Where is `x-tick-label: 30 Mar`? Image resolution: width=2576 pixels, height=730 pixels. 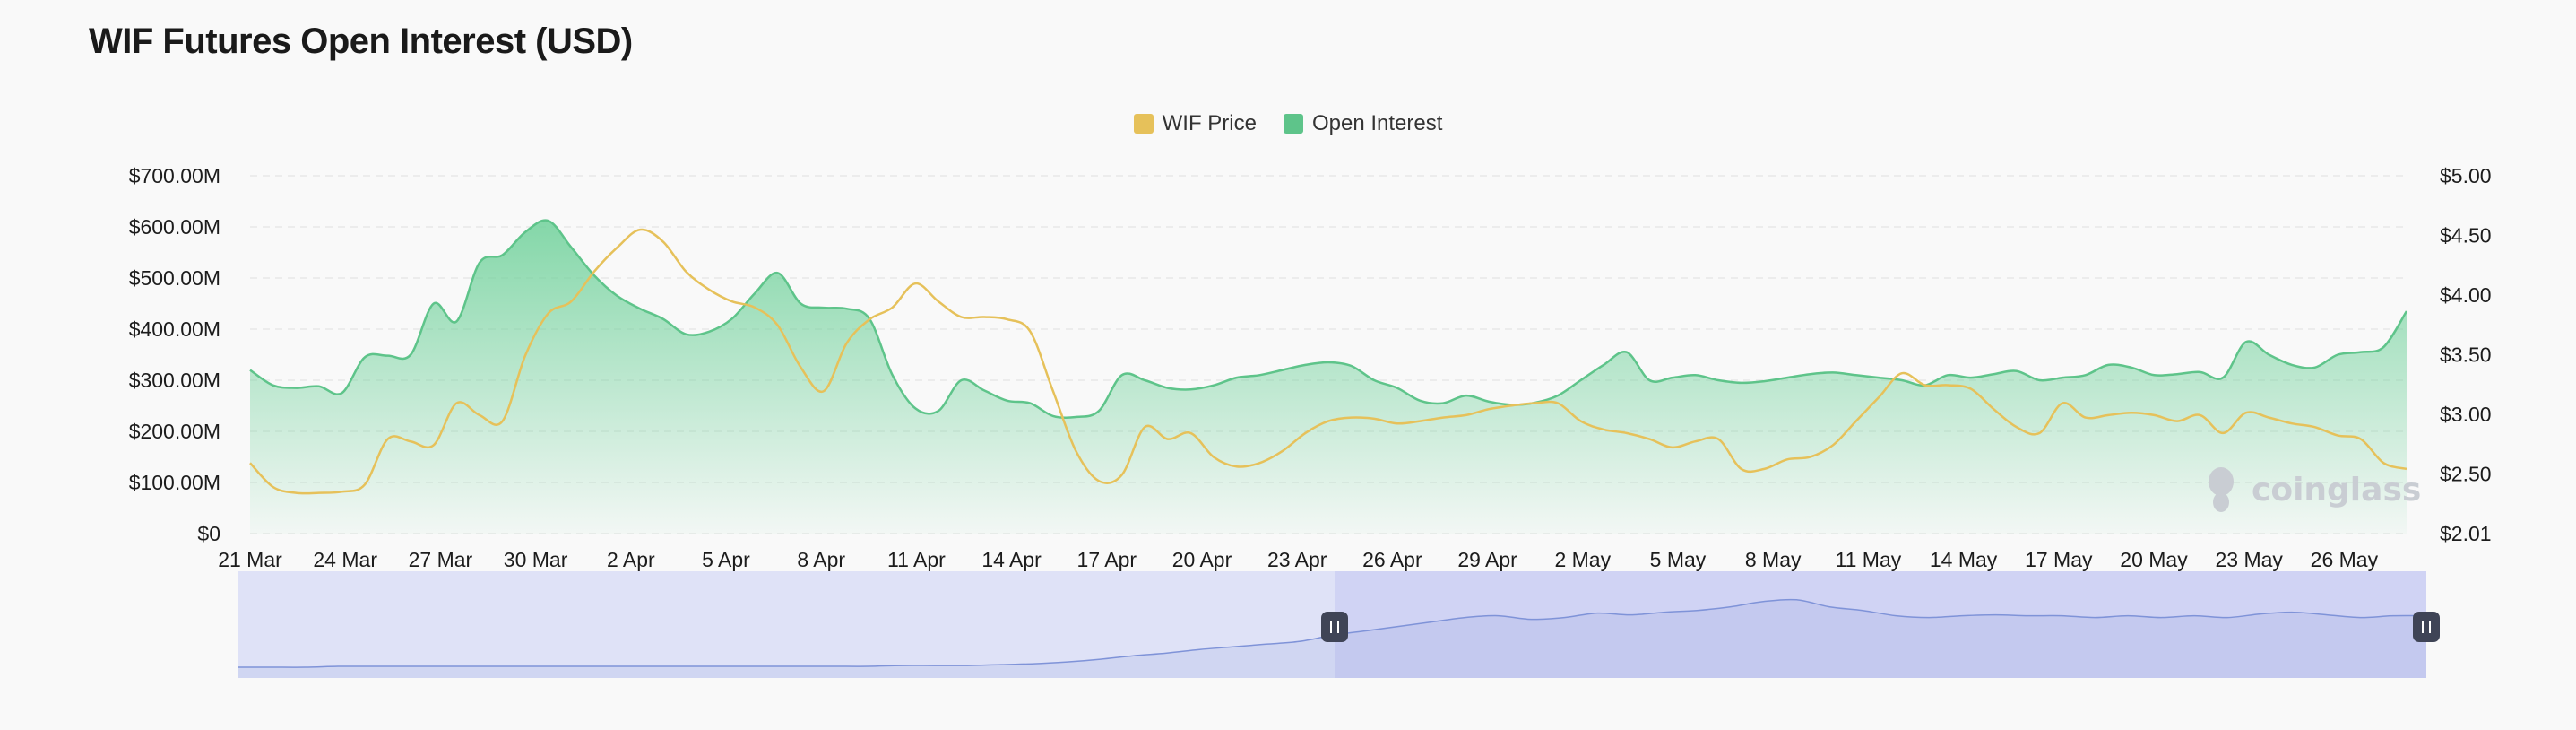 x-tick-label: 30 Mar is located at coordinates (536, 559).